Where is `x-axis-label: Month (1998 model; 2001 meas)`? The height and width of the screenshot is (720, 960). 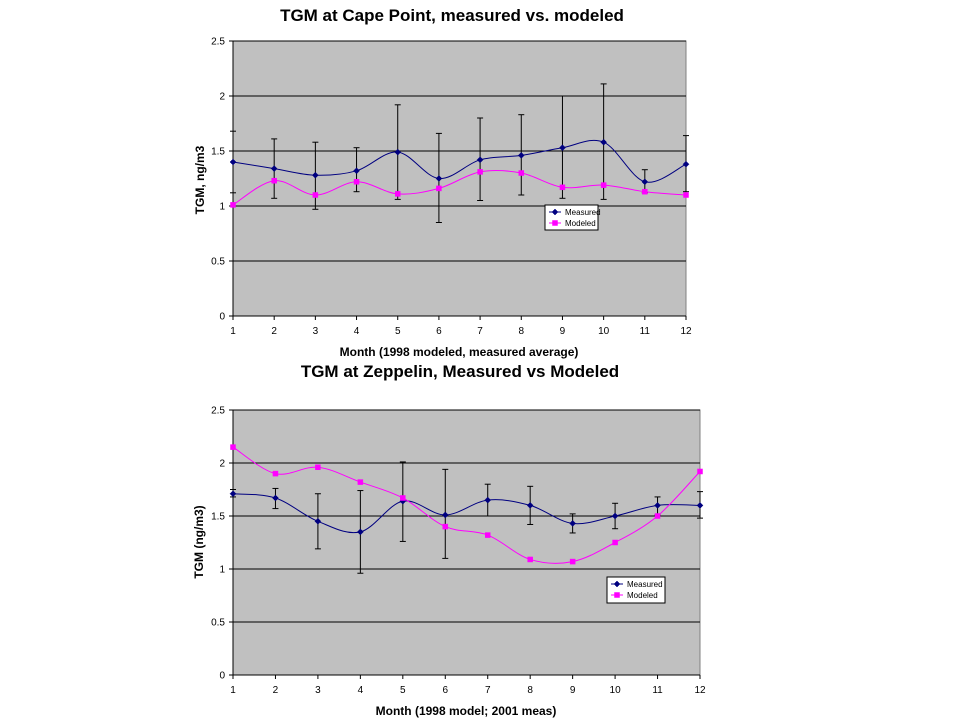 x-axis-label: Month (1998 model; 2001 meas) is located at coordinates (466, 711).